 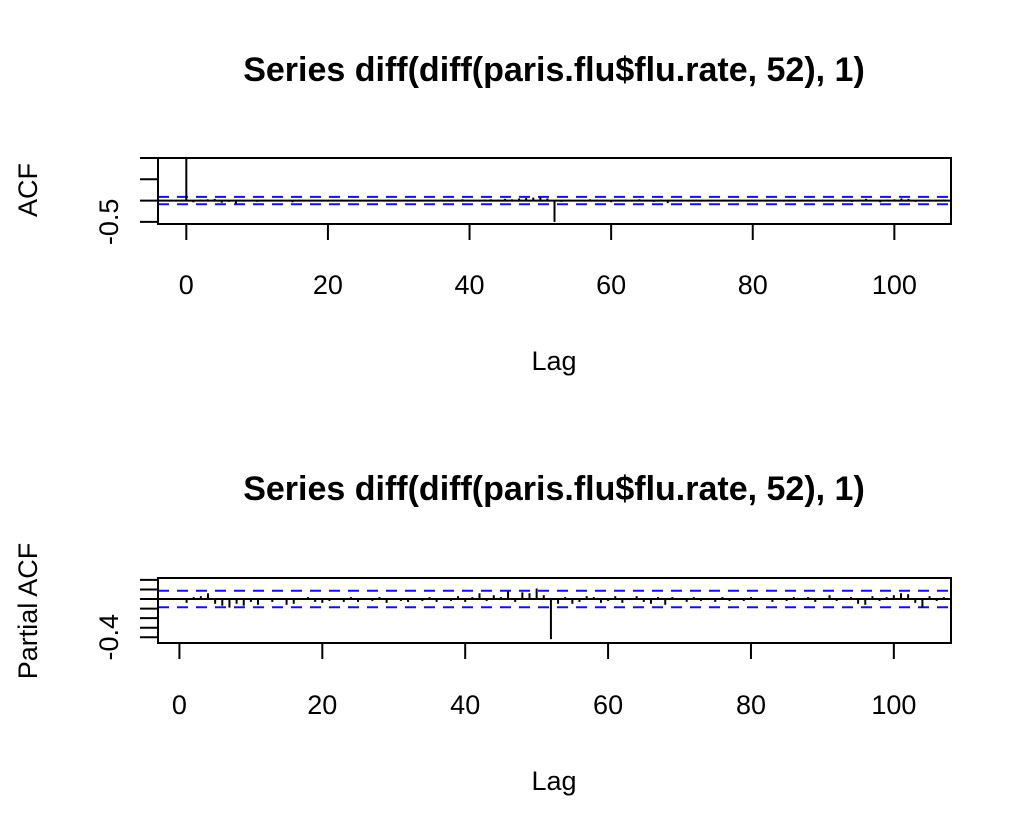 I want to click on acf-x-tick-label-60: 60, so click(x=611, y=285).